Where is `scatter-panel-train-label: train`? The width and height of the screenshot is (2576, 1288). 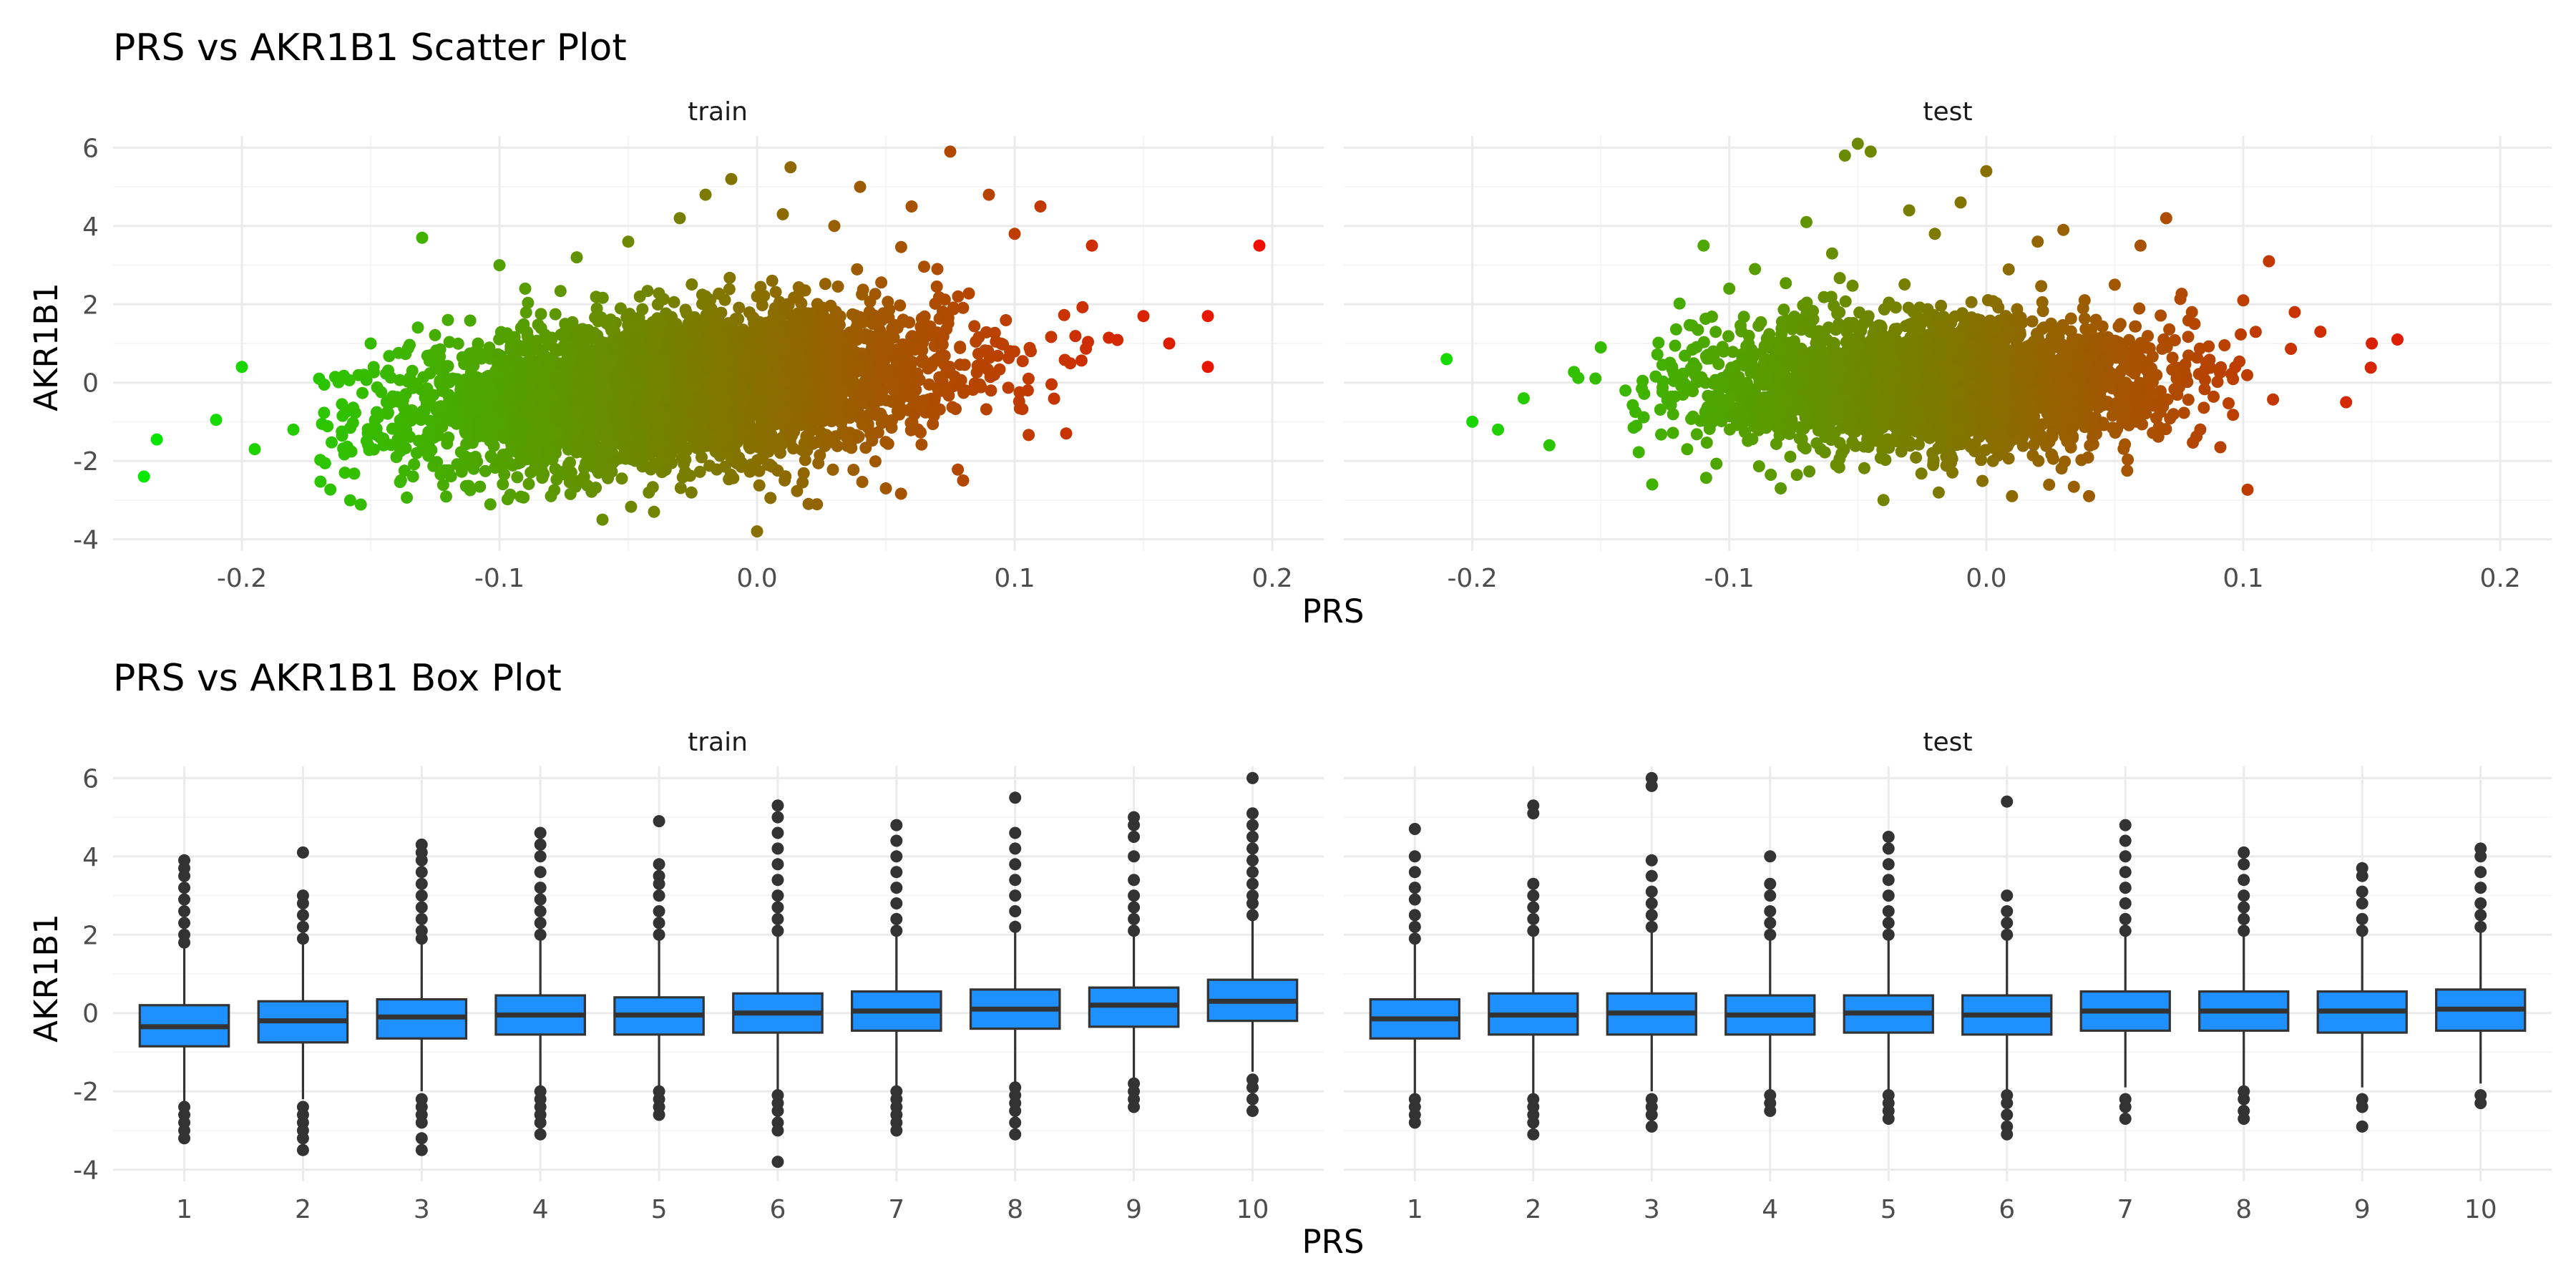
scatter-panel-train-label: train is located at coordinates (718, 112).